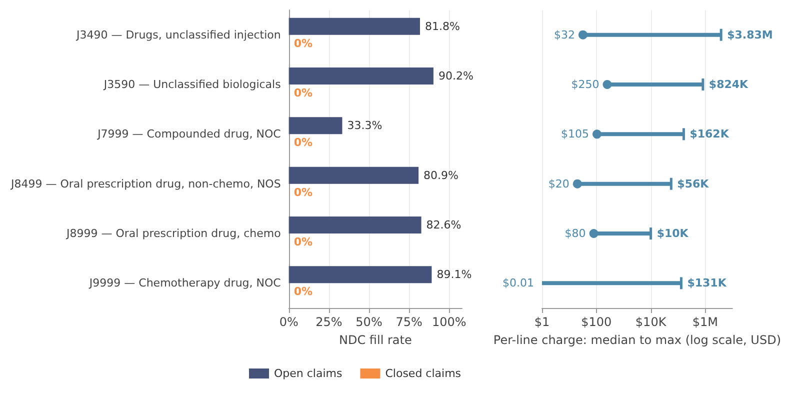  What do you see at coordinates (750, 35) in the screenshot?
I see `data-label: $3.83M` at bounding box center [750, 35].